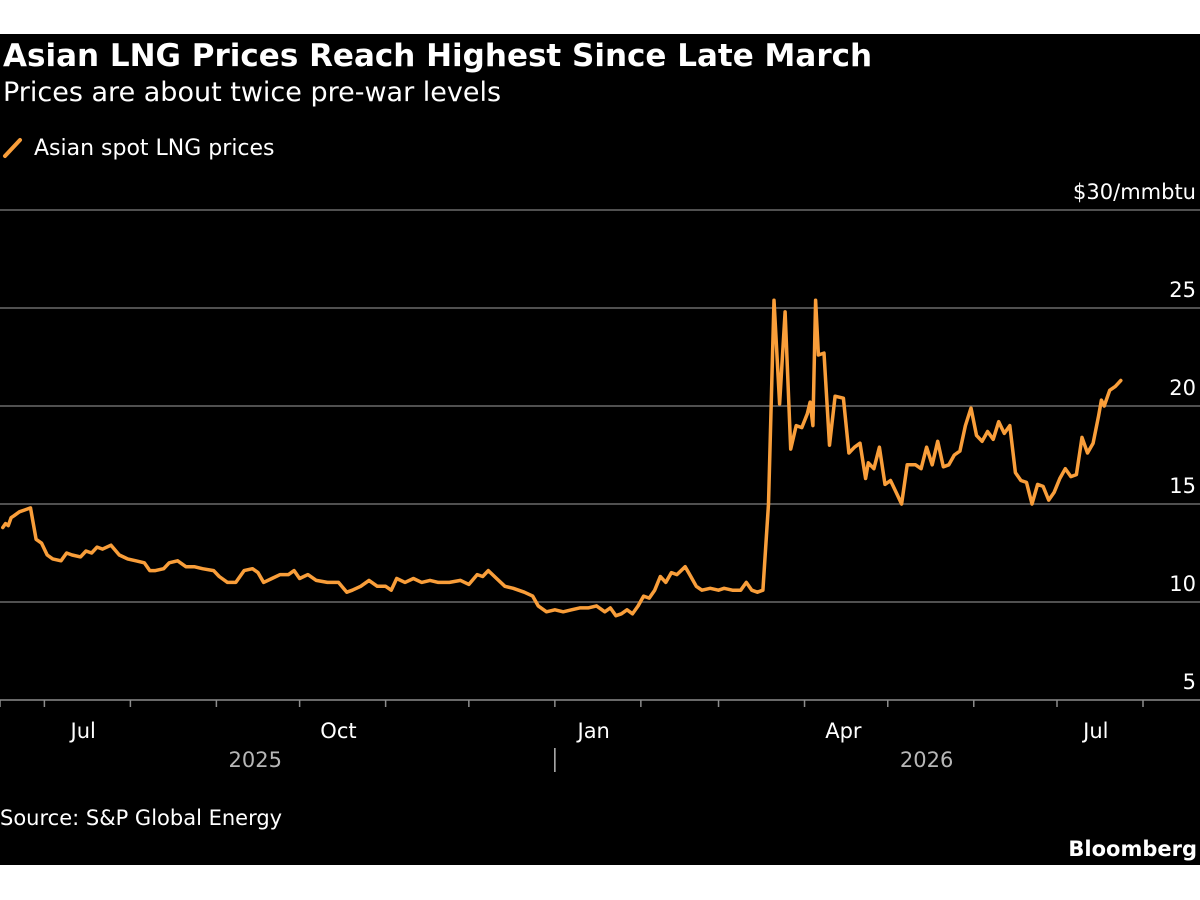 The height and width of the screenshot is (900, 1200). I want to click on x-tick-label-jan: Jan, so click(593, 731).